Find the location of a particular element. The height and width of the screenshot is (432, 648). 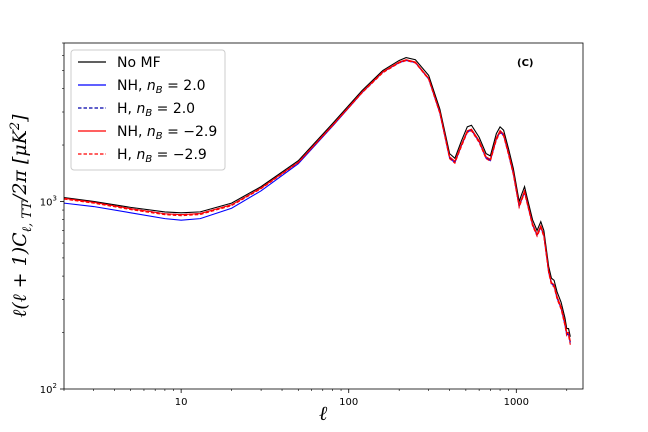

x-axis-label: ℓ is located at coordinates (323, 413).